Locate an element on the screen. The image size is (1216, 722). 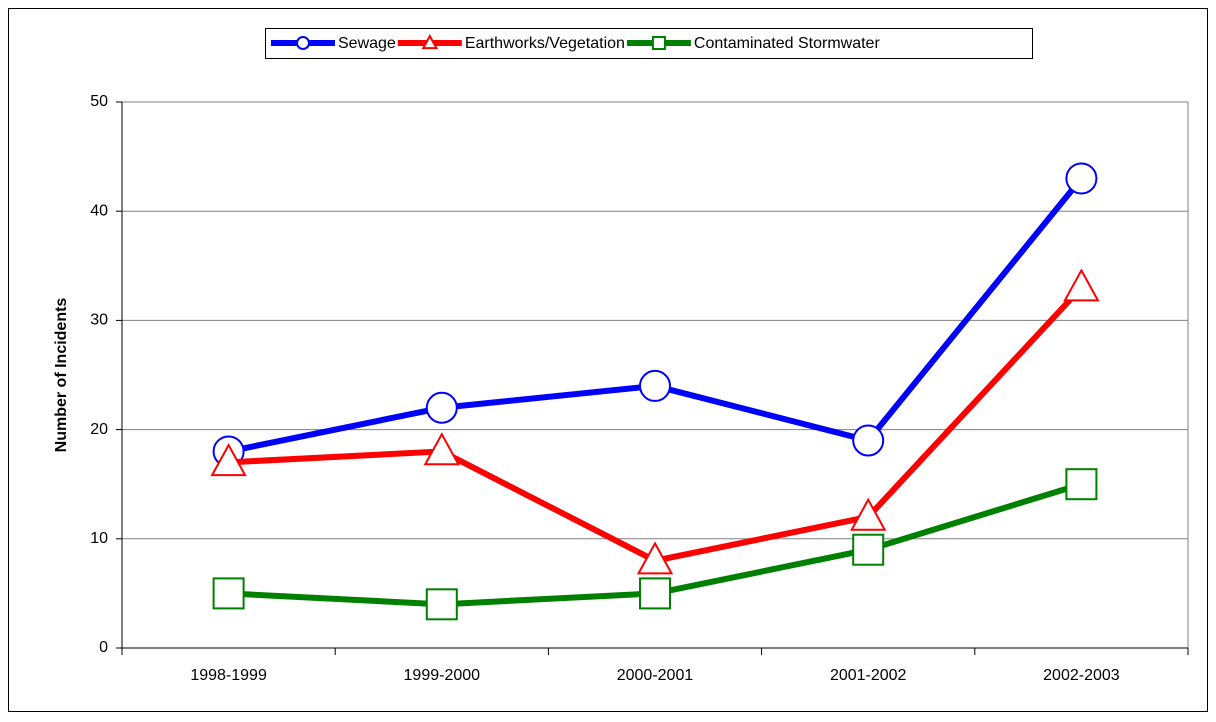
x-tick-label: 1998-1999 is located at coordinates (228, 675).